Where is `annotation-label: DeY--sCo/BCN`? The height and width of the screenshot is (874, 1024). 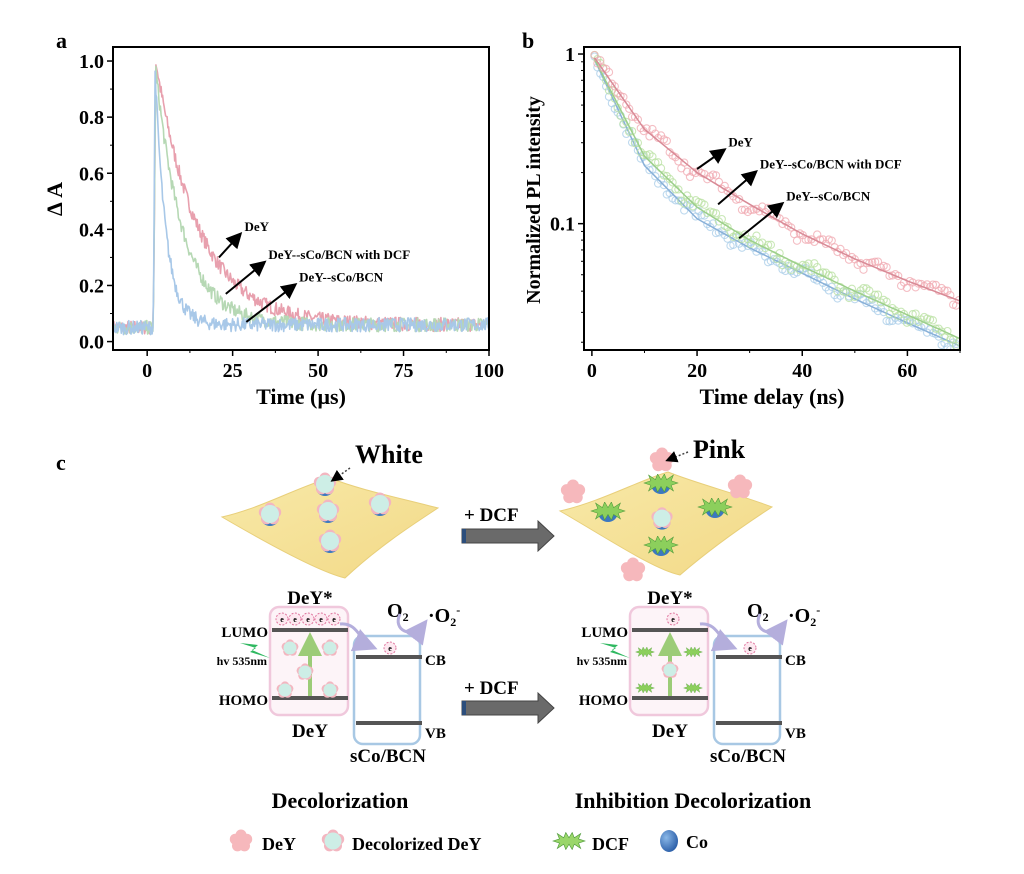 annotation-label: DeY--sCo/BCN is located at coordinates (341, 276).